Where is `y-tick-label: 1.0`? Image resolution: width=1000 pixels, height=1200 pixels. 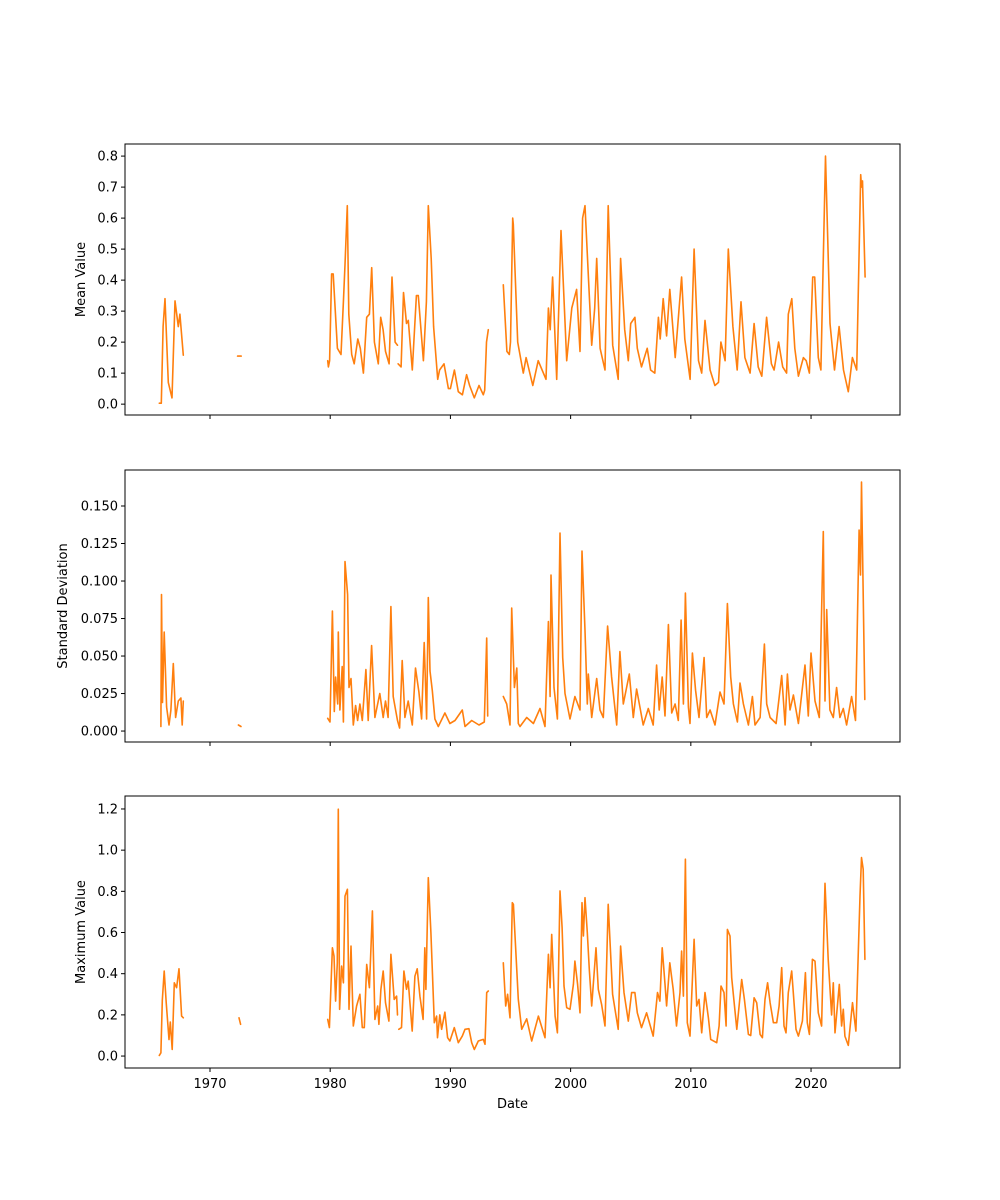
y-tick-label: 1.0 is located at coordinates (107, 851).